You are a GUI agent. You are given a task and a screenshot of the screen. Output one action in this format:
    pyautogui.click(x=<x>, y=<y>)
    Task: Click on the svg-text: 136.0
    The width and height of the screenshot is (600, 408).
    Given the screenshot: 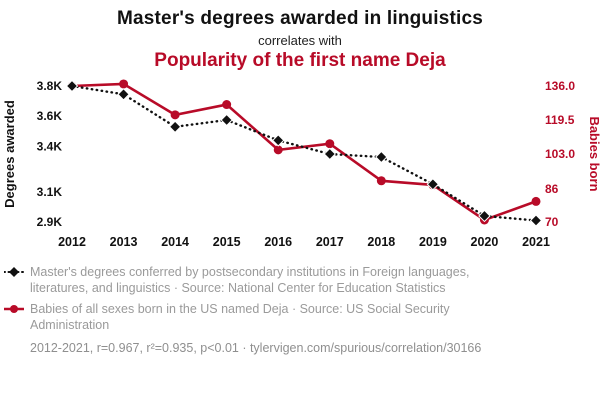 What is the action you would take?
    pyautogui.click(x=560, y=86)
    